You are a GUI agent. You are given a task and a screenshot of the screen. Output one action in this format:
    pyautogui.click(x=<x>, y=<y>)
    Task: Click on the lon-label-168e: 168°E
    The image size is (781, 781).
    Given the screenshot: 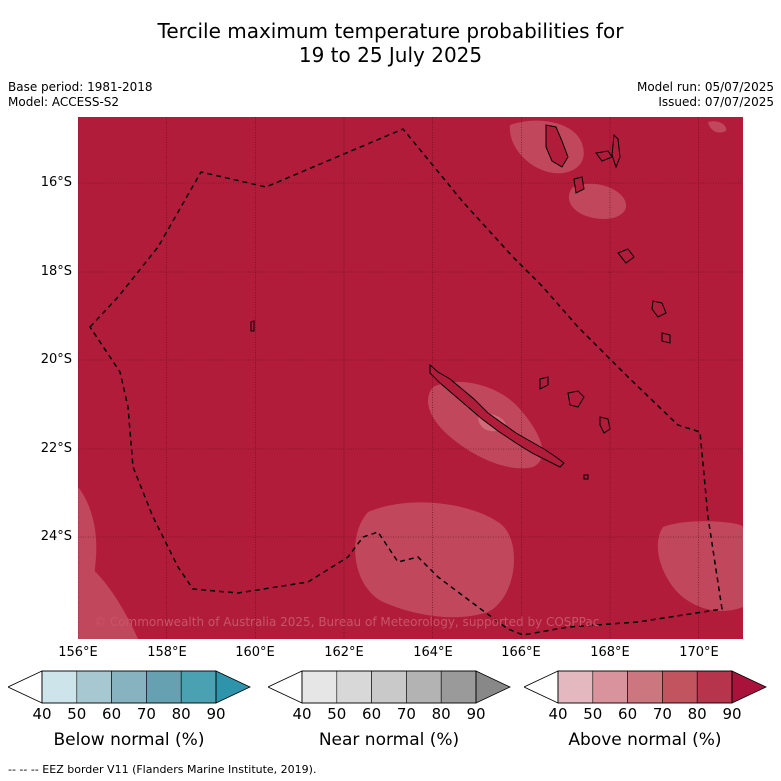 What is the action you would take?
    pyautogui.click(x=610, y=652)
    